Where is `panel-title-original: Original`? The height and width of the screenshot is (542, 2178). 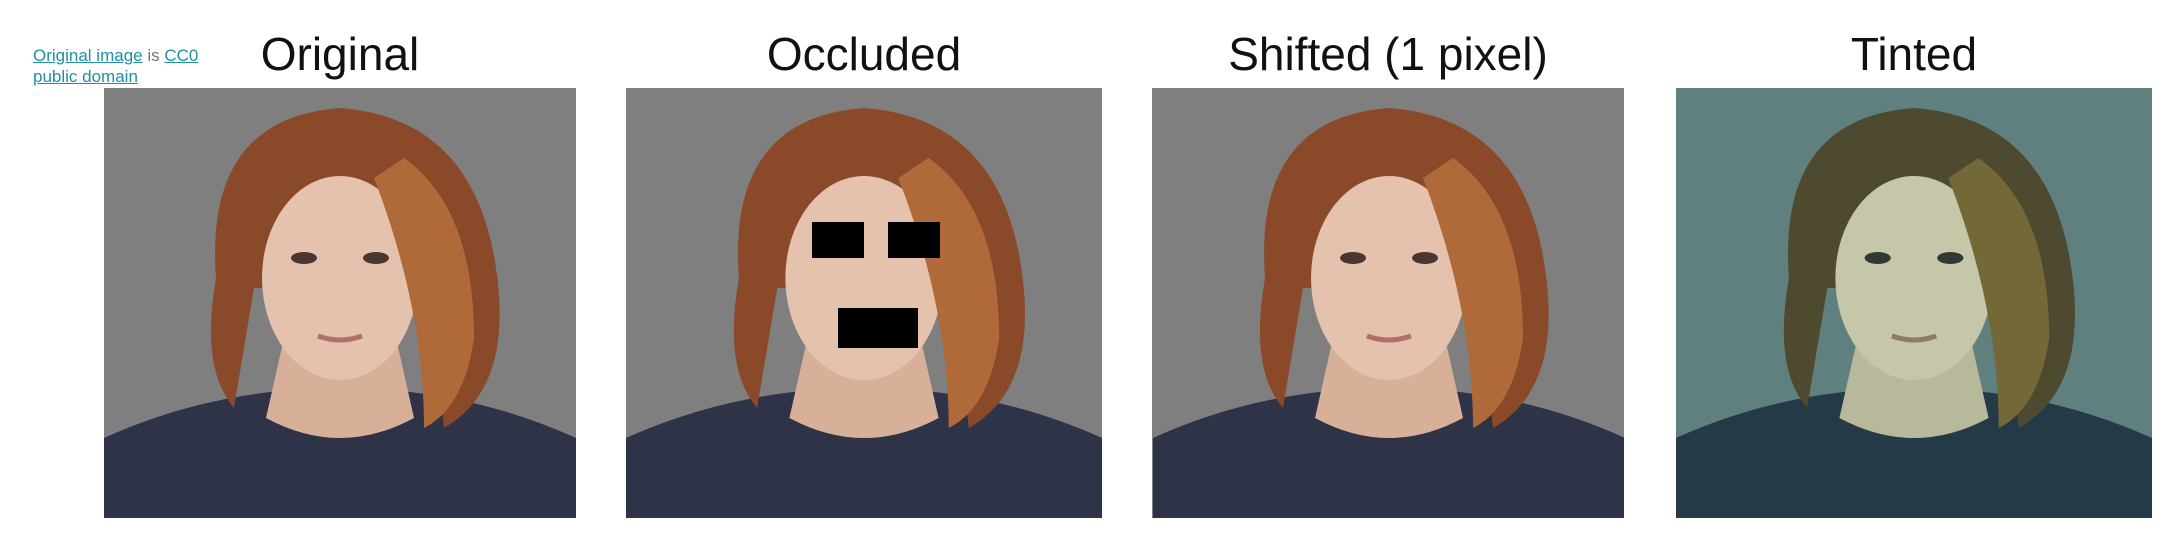
panel-title-original: Original is located at coordinates (340, 54).